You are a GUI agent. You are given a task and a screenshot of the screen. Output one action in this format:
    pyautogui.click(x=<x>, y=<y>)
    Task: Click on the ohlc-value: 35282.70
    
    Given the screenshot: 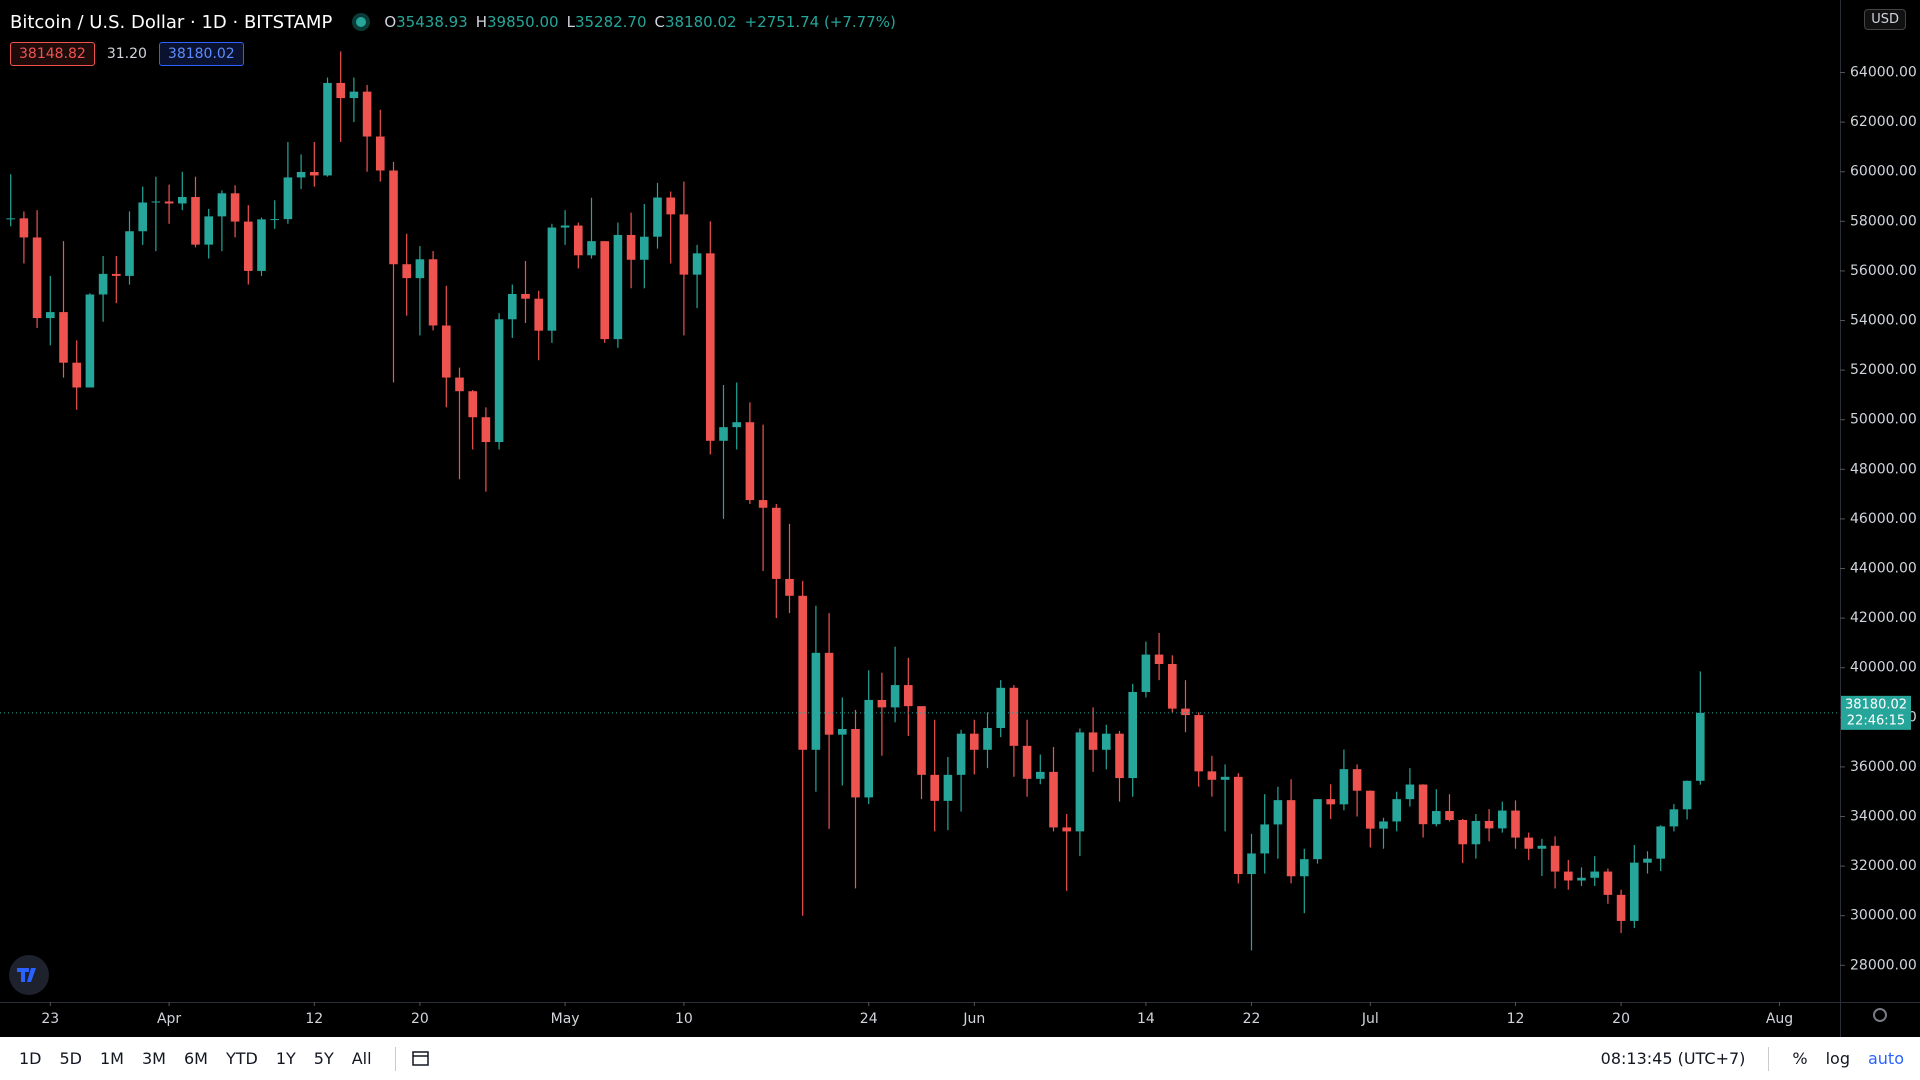 What is the action you would take?
    pyautogui.click(x=610, y=22)
    